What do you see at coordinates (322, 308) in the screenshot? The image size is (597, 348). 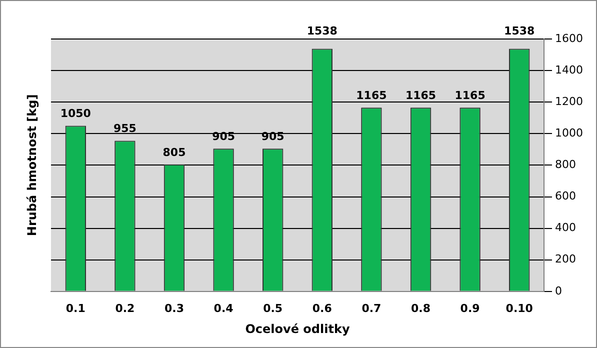 I see `x-tick-label: 0.6` at bounding box center [322, 308].